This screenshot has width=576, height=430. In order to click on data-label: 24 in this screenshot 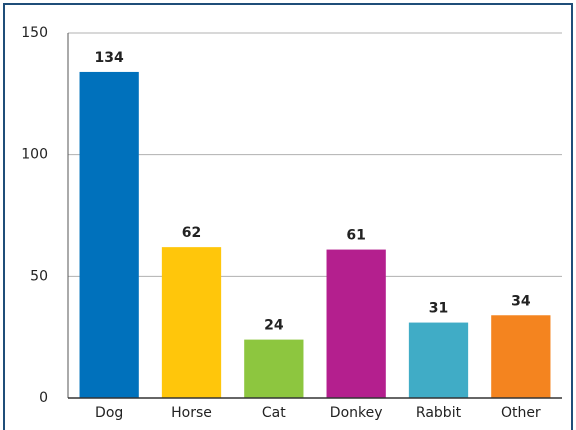, I will do `click(274, 326)`.